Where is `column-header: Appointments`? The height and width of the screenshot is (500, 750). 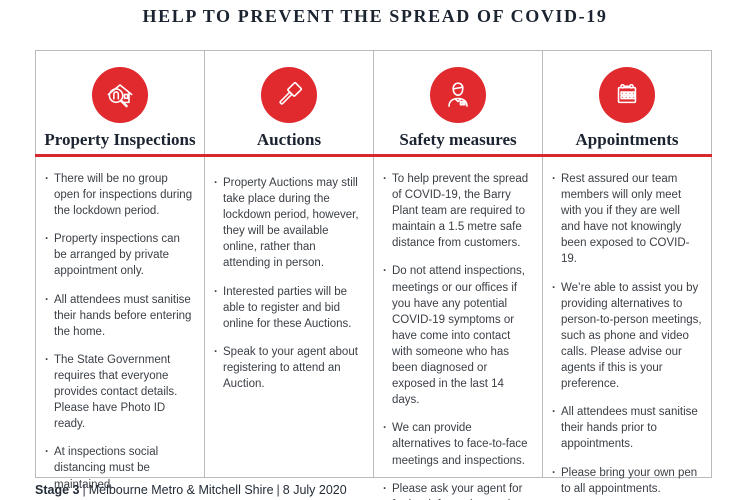
column-header: Appointments is located at coordinates (627, 100).